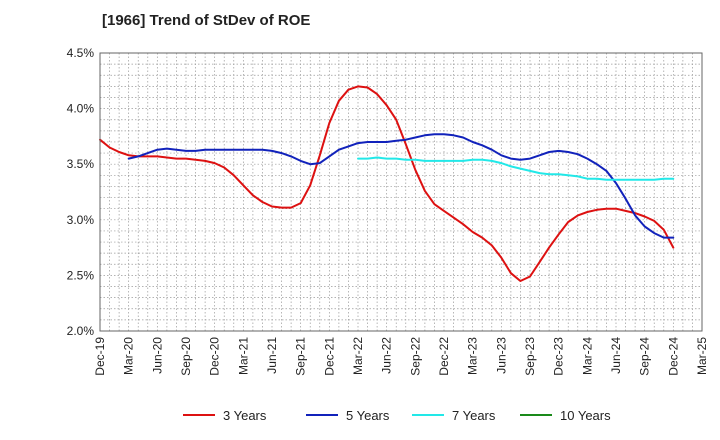 The width and height of the screenshot is (720, 440). Describe the element at coordinates (530, 356) in the screenshot. I see `x-tick-label: Sep-23` at that location.